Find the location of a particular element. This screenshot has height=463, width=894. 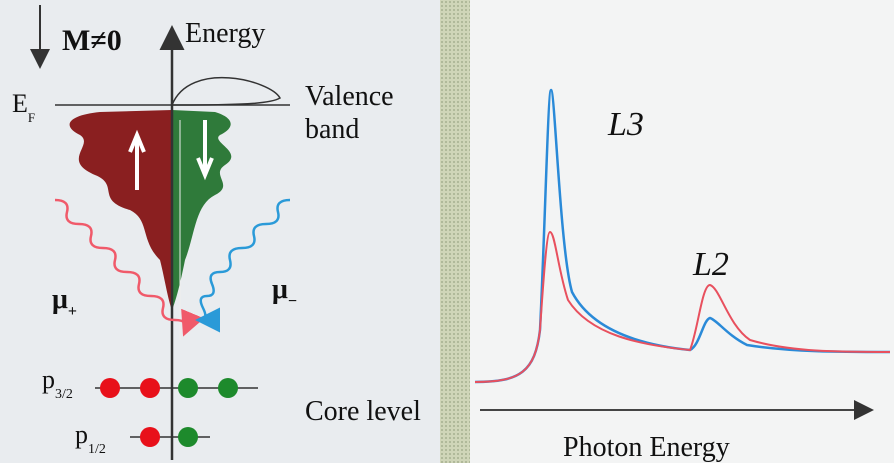

fermi-main: E is located at coordinates (20, 103).